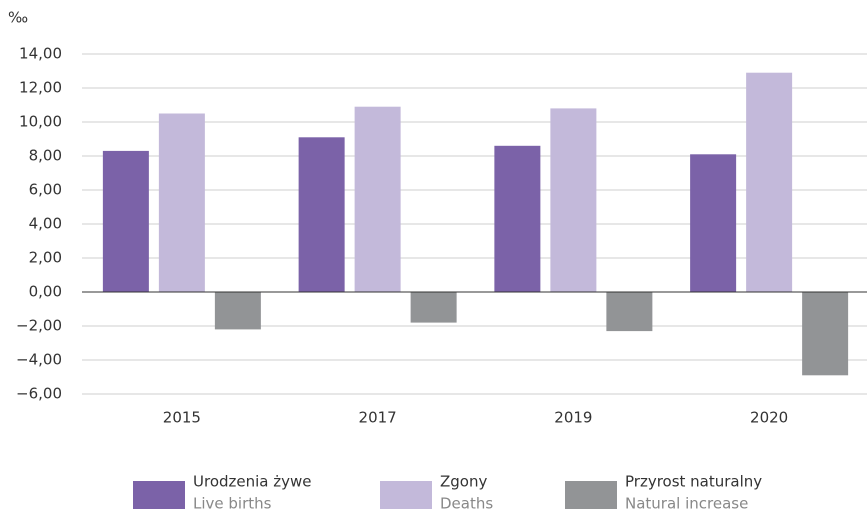 This screenshot has width=867, height=513. I want to click on y-tick-label: 10,00, so click(40, 122).